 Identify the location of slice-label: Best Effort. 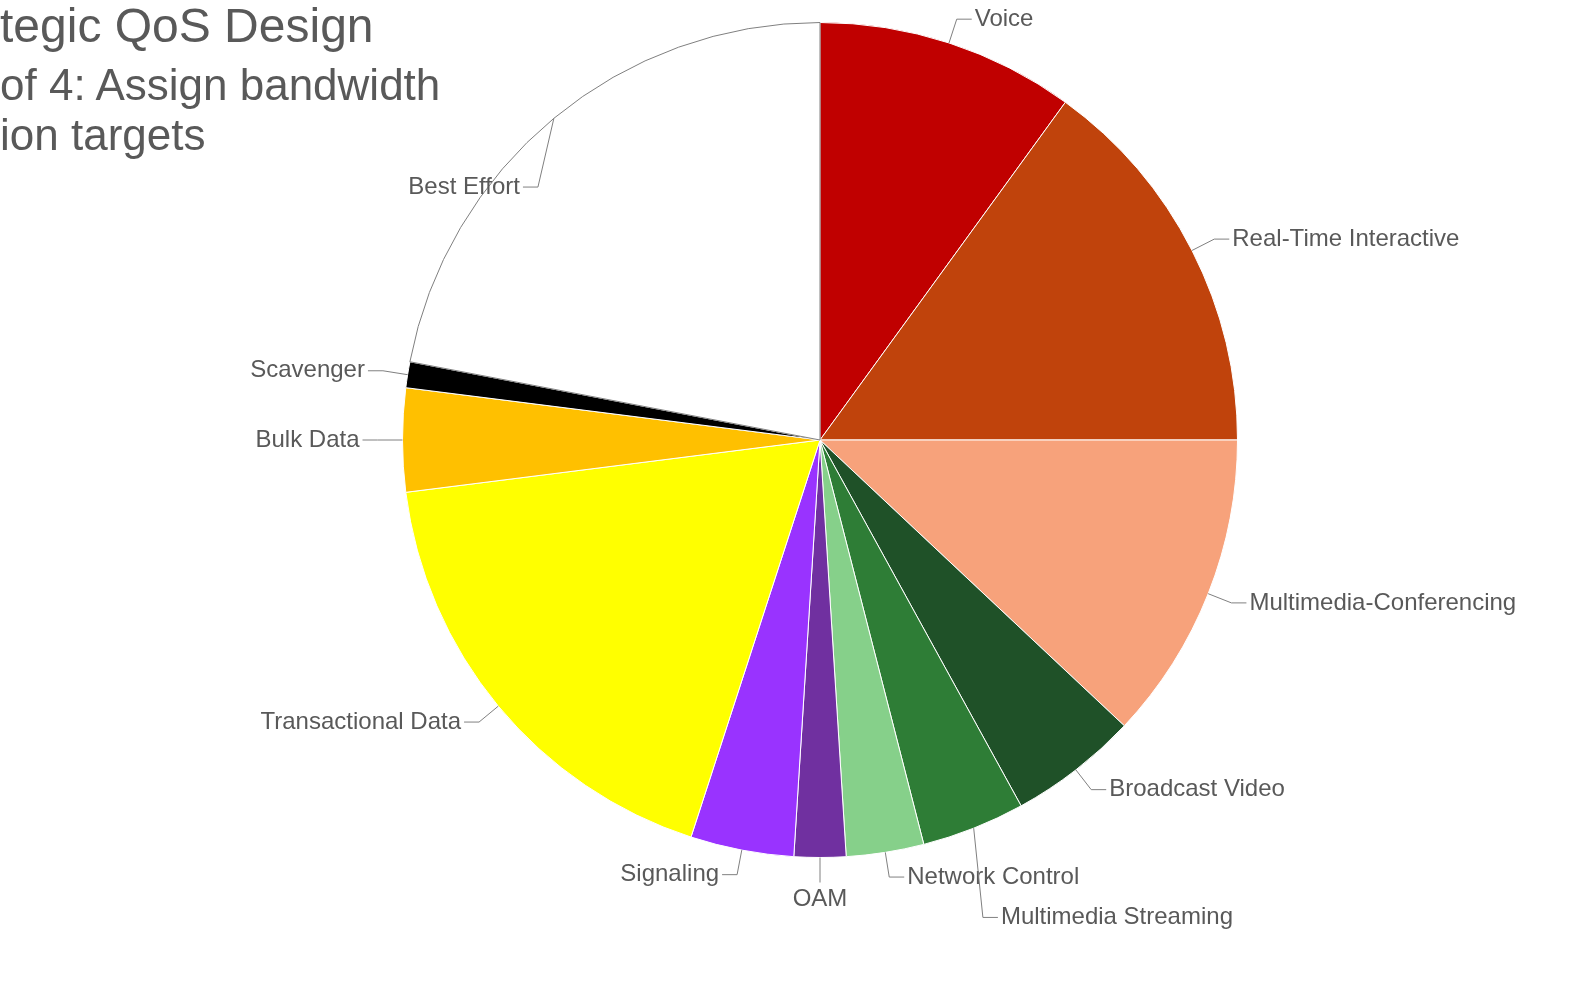
(464, 185).